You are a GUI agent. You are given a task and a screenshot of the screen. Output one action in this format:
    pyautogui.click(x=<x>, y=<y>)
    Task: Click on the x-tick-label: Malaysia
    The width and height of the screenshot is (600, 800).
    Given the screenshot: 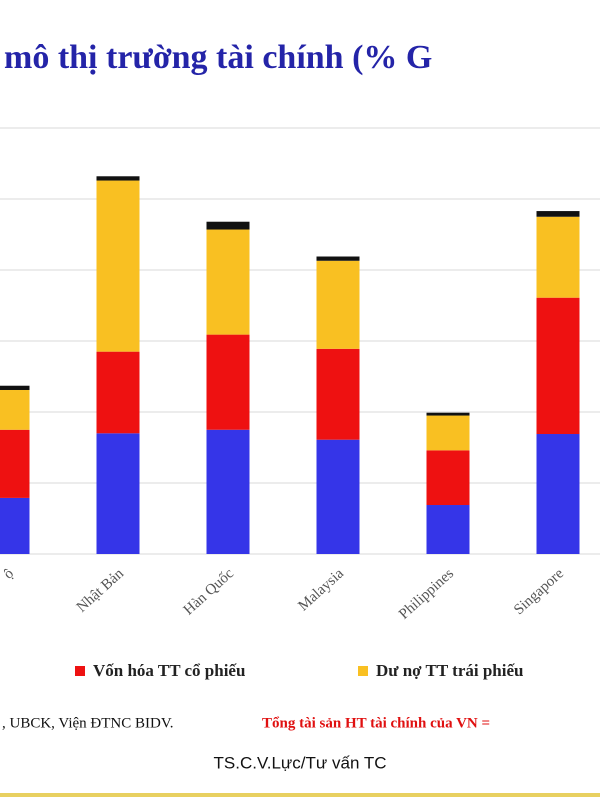 What is the action you would take?
    pyautogui.click(x=321, y=589)
    